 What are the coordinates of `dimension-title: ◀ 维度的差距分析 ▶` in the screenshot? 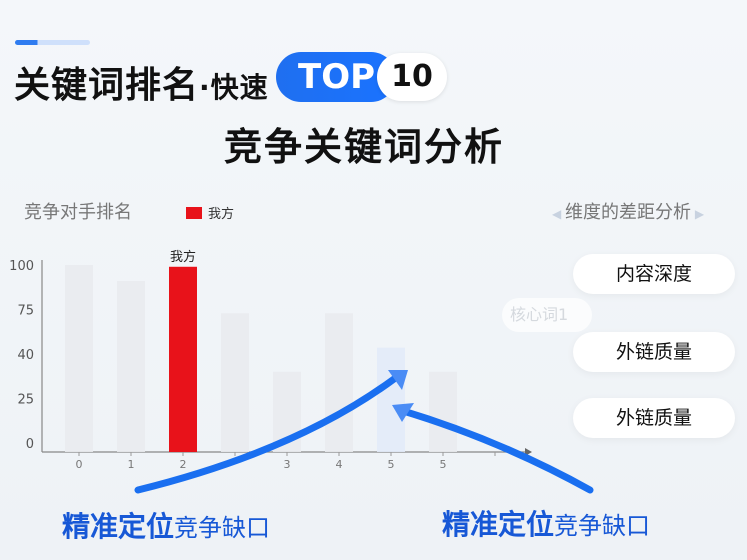 It's located at (628, 211).